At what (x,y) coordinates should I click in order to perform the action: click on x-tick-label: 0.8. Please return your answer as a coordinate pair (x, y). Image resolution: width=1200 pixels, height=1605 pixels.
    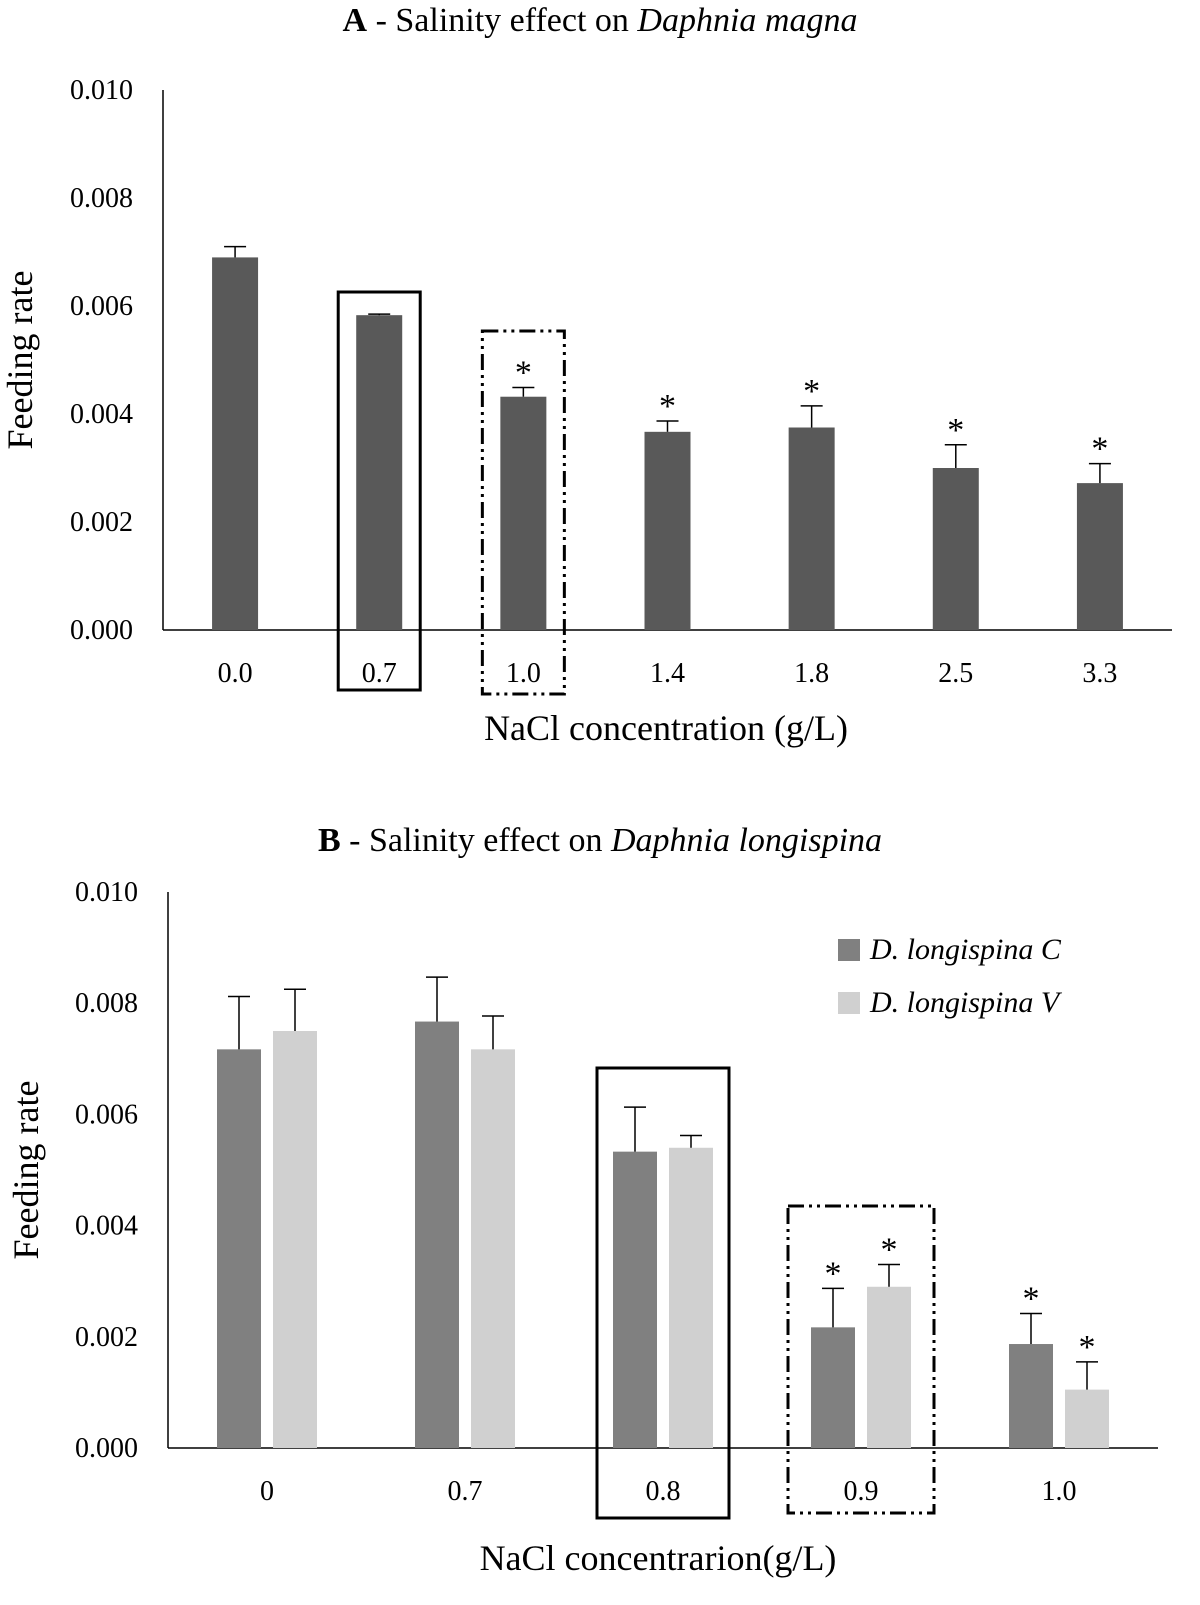
    Looking at the image, I should click on (663, 1491).